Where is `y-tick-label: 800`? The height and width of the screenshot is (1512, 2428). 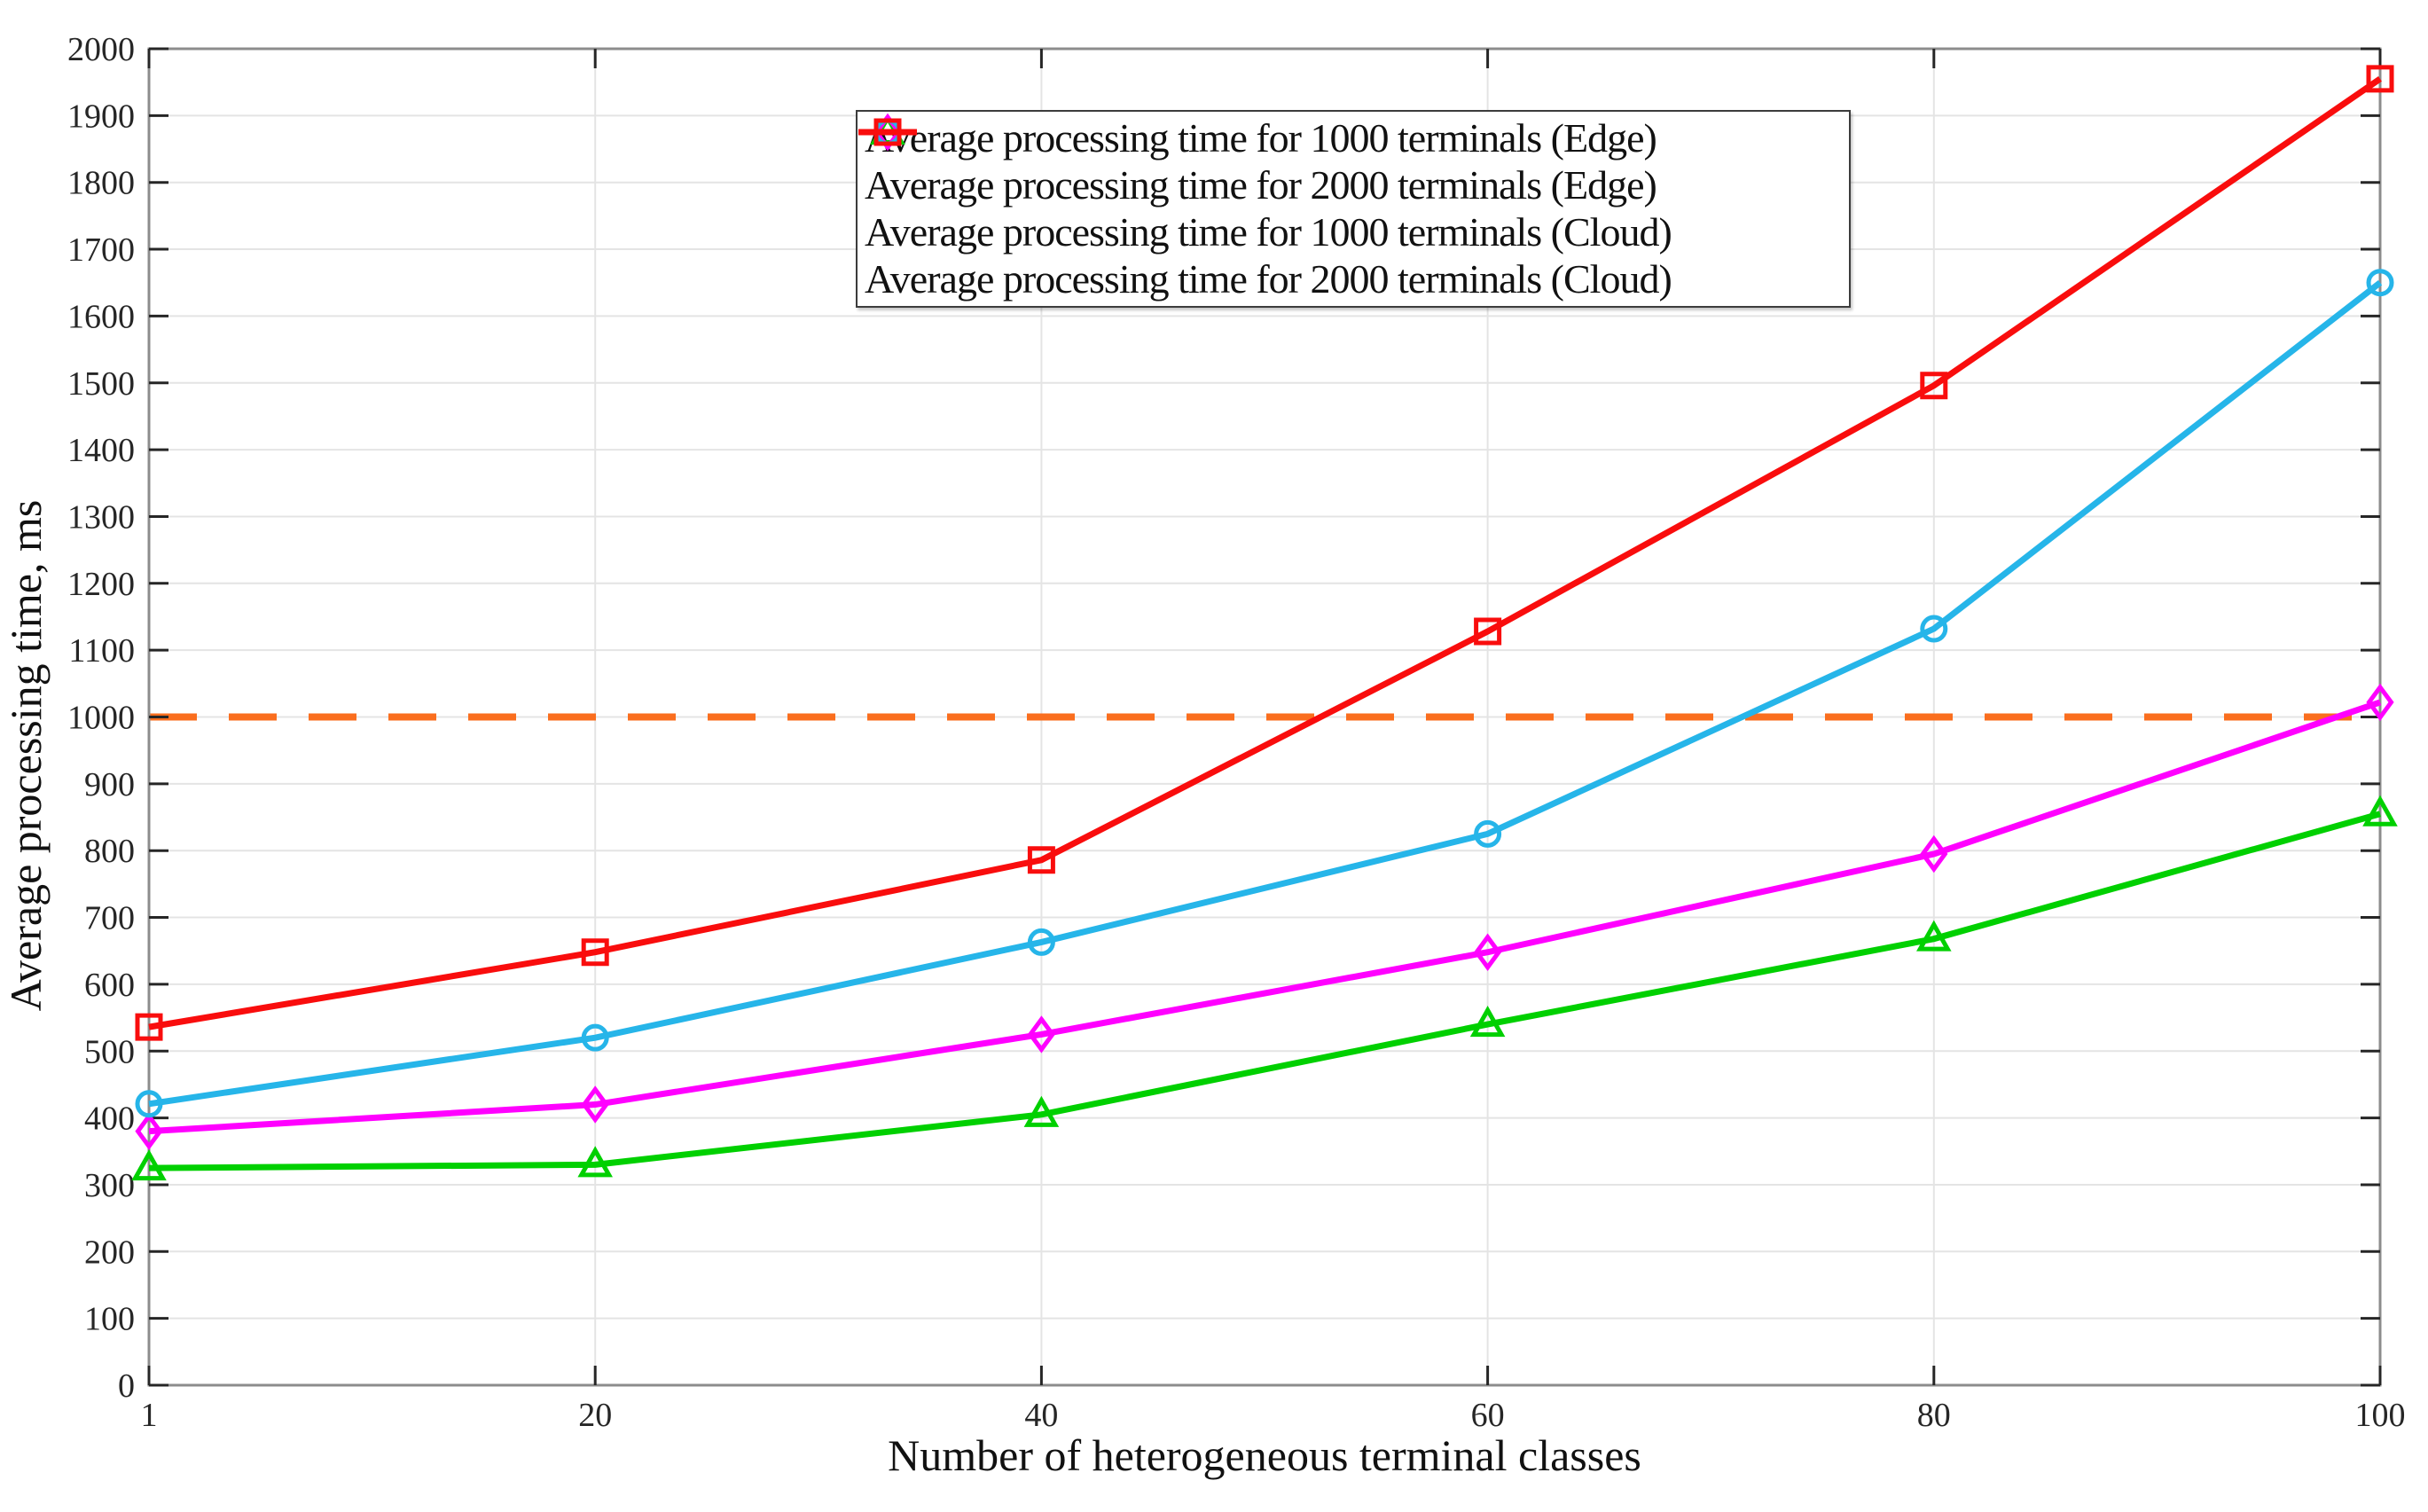
y-tick-label: 800 is located at coordinates (109, 851).